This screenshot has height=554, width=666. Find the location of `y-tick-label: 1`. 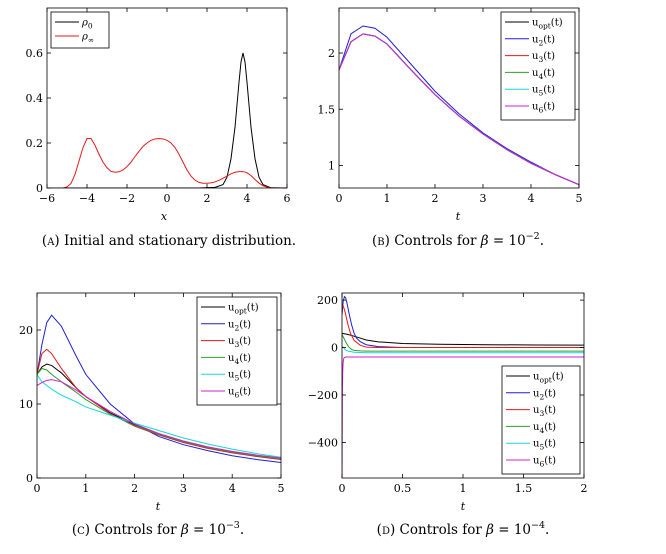

y-tick-label: 1 is located at coordinates (331, 166).